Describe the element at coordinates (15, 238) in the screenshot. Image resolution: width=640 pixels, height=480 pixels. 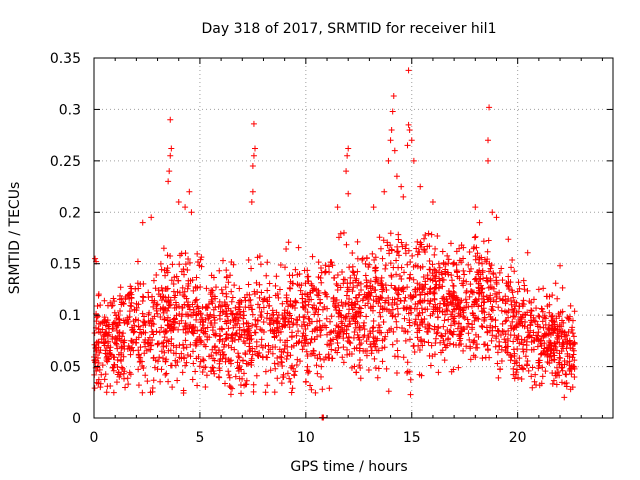
I see `y-axis-title: SRMTID / TECUs` at that location.